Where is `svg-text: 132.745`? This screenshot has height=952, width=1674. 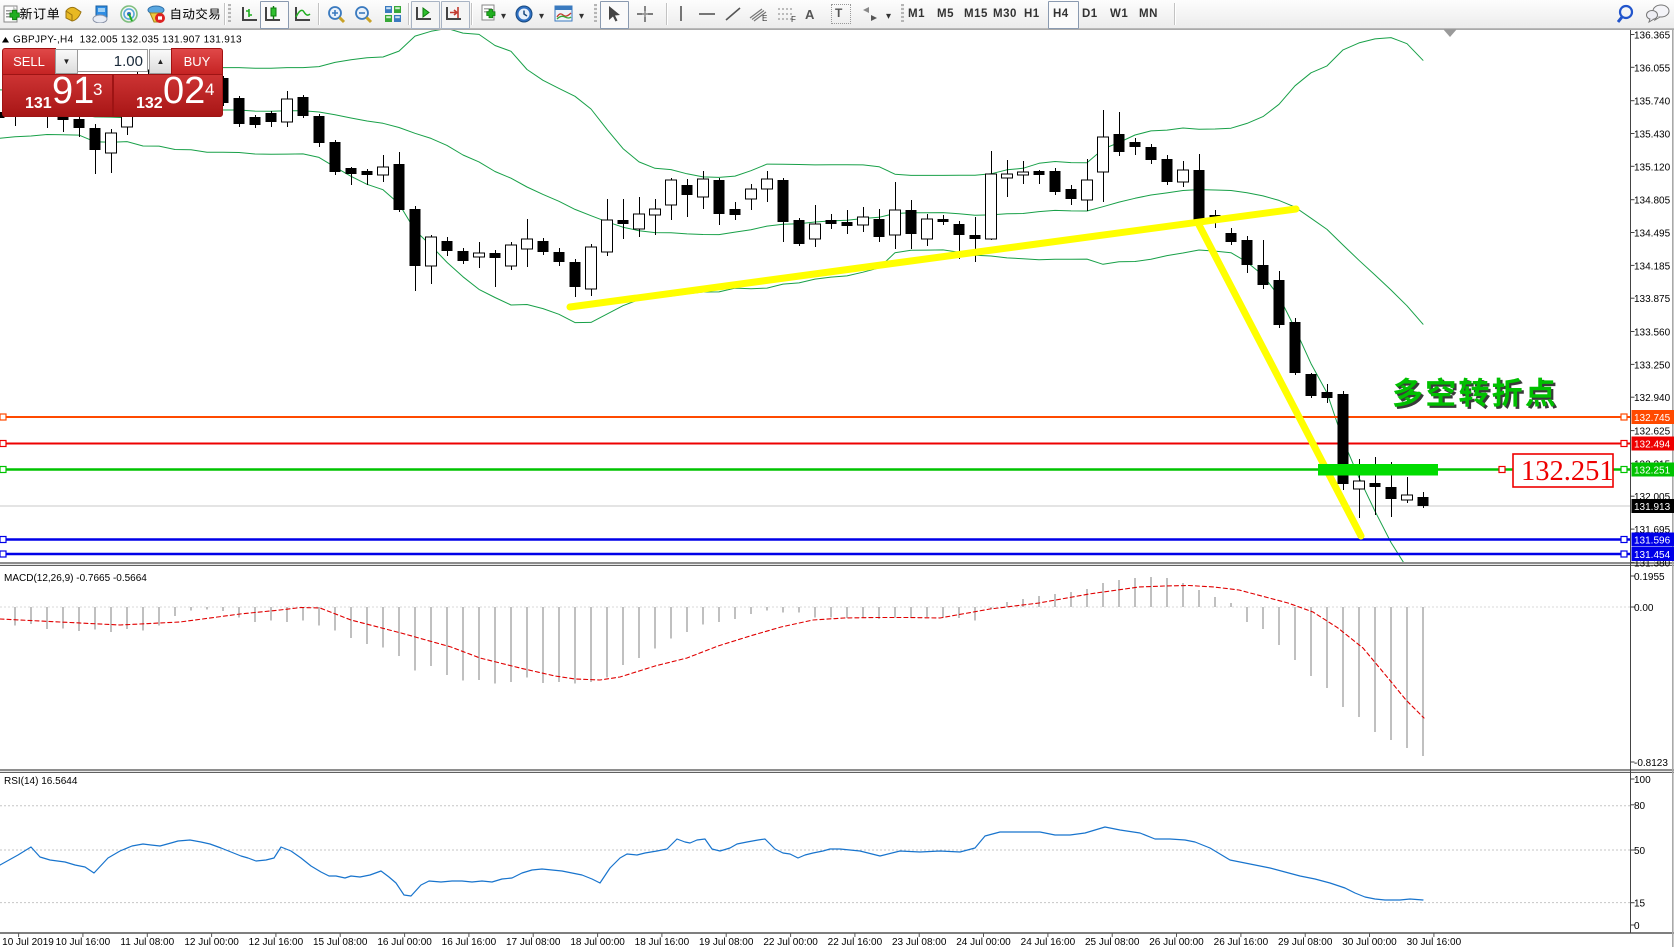
svg-text: 132.745 is located at coordinates (1652, 418).